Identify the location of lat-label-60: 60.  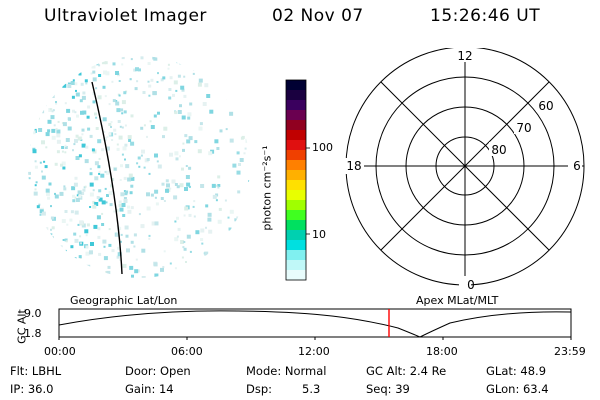
(545, 106).